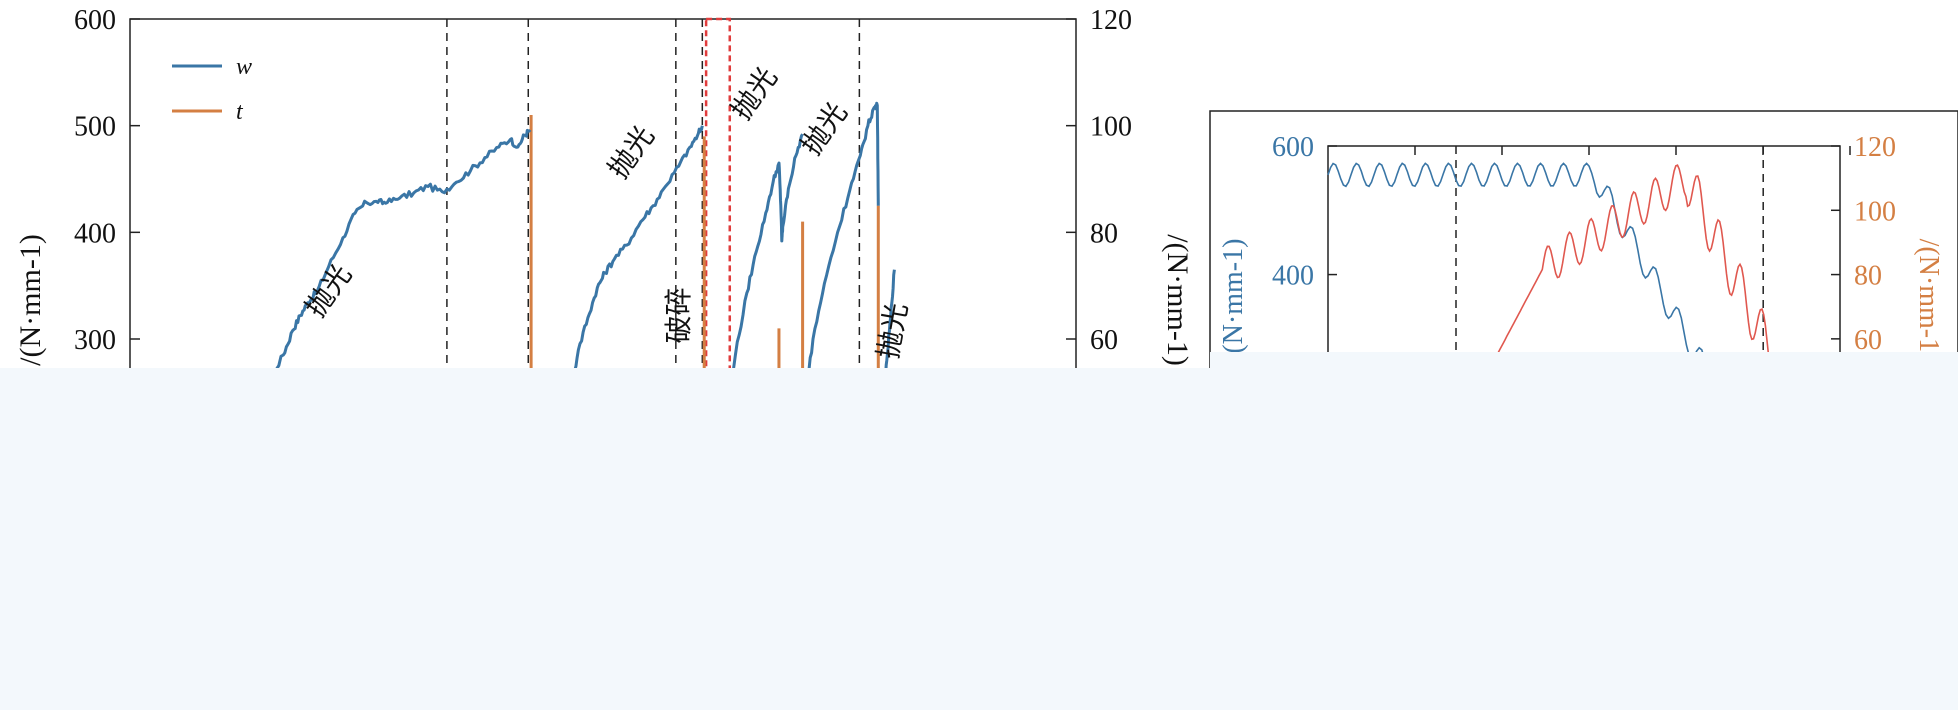 The image size is (1958, 715). What do you see at coordinates (95, 340) in the screenshot?
I see `main-left-tick-label: 300` at bounding box center [95, 340].